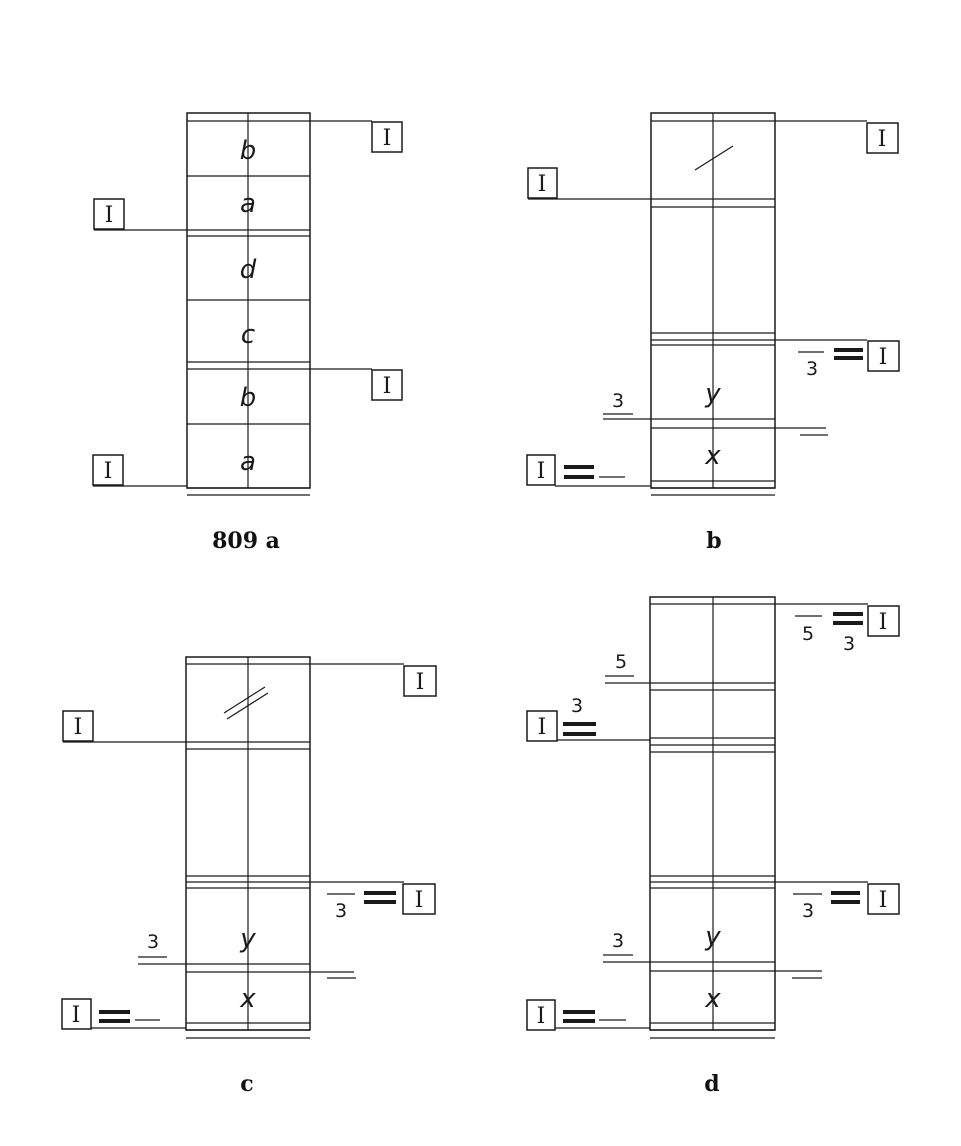 The image size is (961, 1146). What do you see at coordinates (713, 300) in the screenshot?
I see `panel-b-column` at bounding box center [713, 300].